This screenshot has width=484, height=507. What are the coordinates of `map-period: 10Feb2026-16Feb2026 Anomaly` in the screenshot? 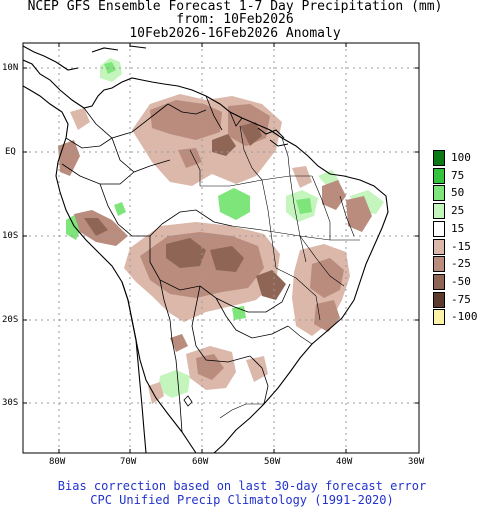 It's located at (235, 33).